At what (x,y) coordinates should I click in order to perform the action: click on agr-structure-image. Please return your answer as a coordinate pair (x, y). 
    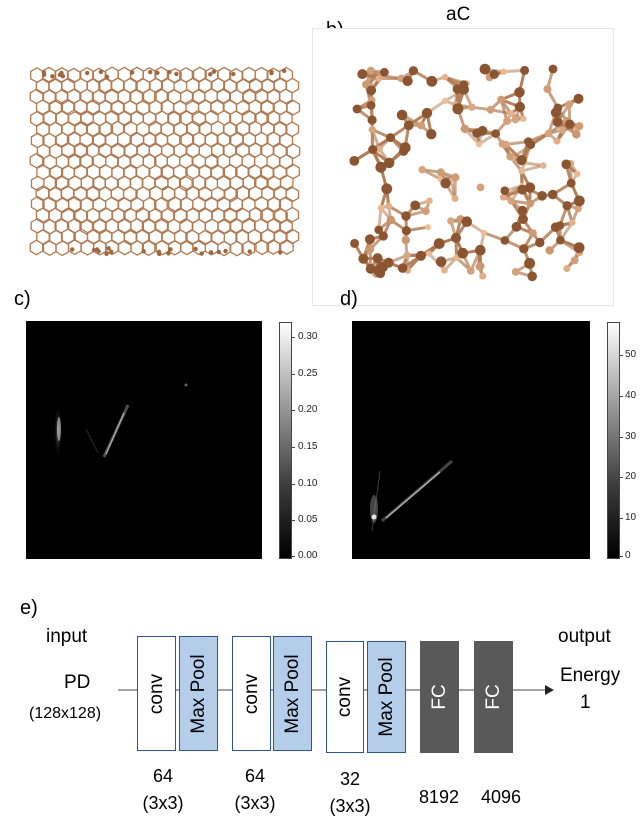
    Looking at the image, I should click on (165, 161).